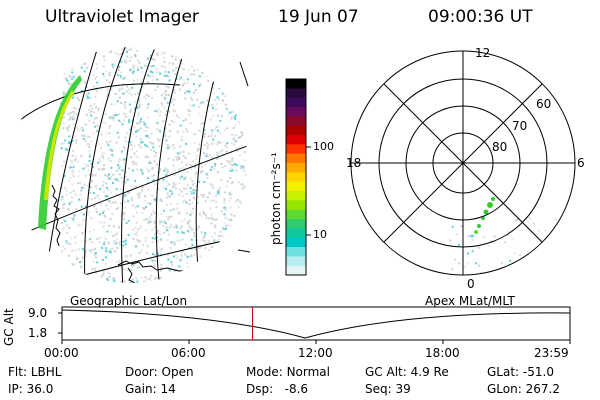  What do you see at coordinates (500, 147) in the screenshot?
I see `mlat-label-80: 80` at bounding box center [500, 147].